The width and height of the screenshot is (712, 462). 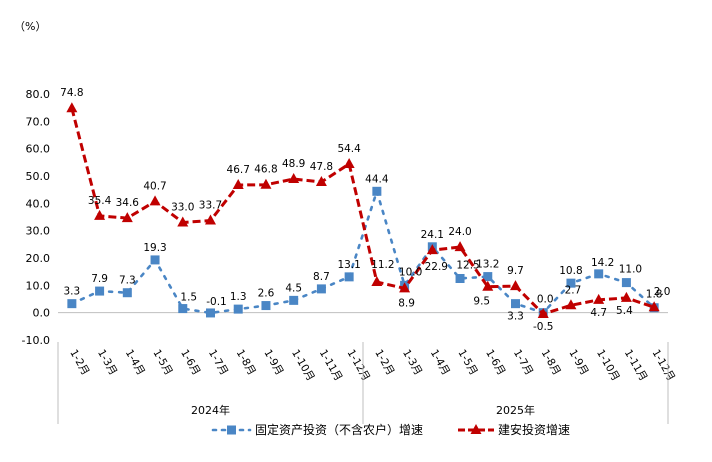 I want to click on data-label-construction-investment: 5.4, so click(x=624, y=311).